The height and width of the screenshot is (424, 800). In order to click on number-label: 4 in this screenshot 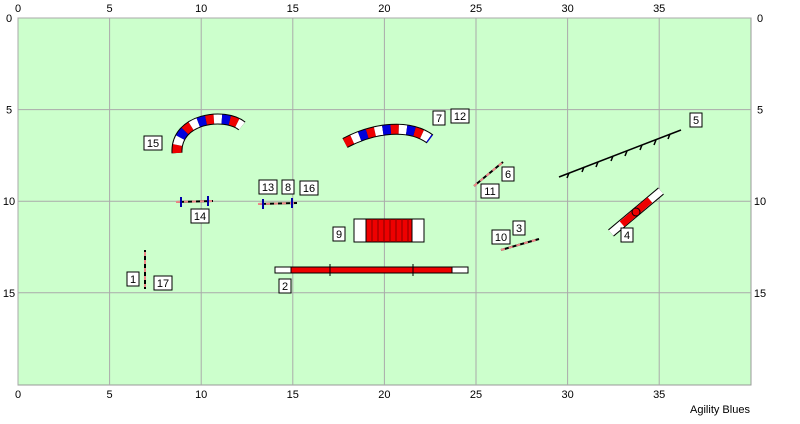, I will do `click(627, 236)`.